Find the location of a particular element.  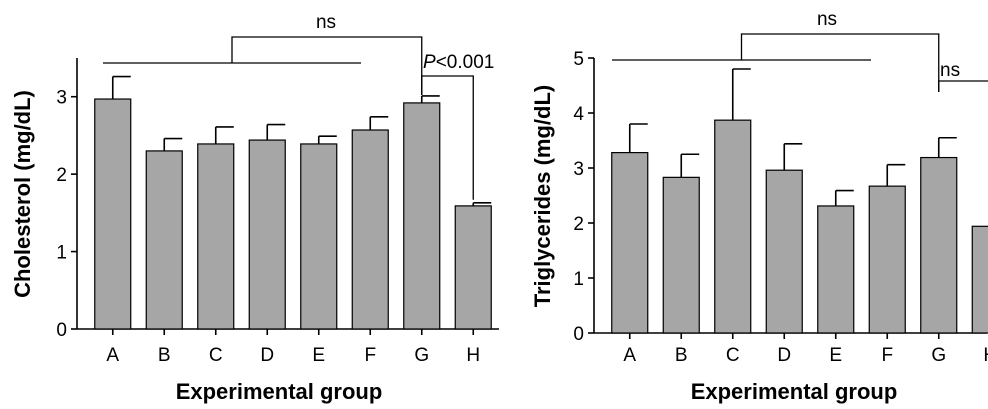

ns-label-gh: ns is located at coordinates (950, 70).